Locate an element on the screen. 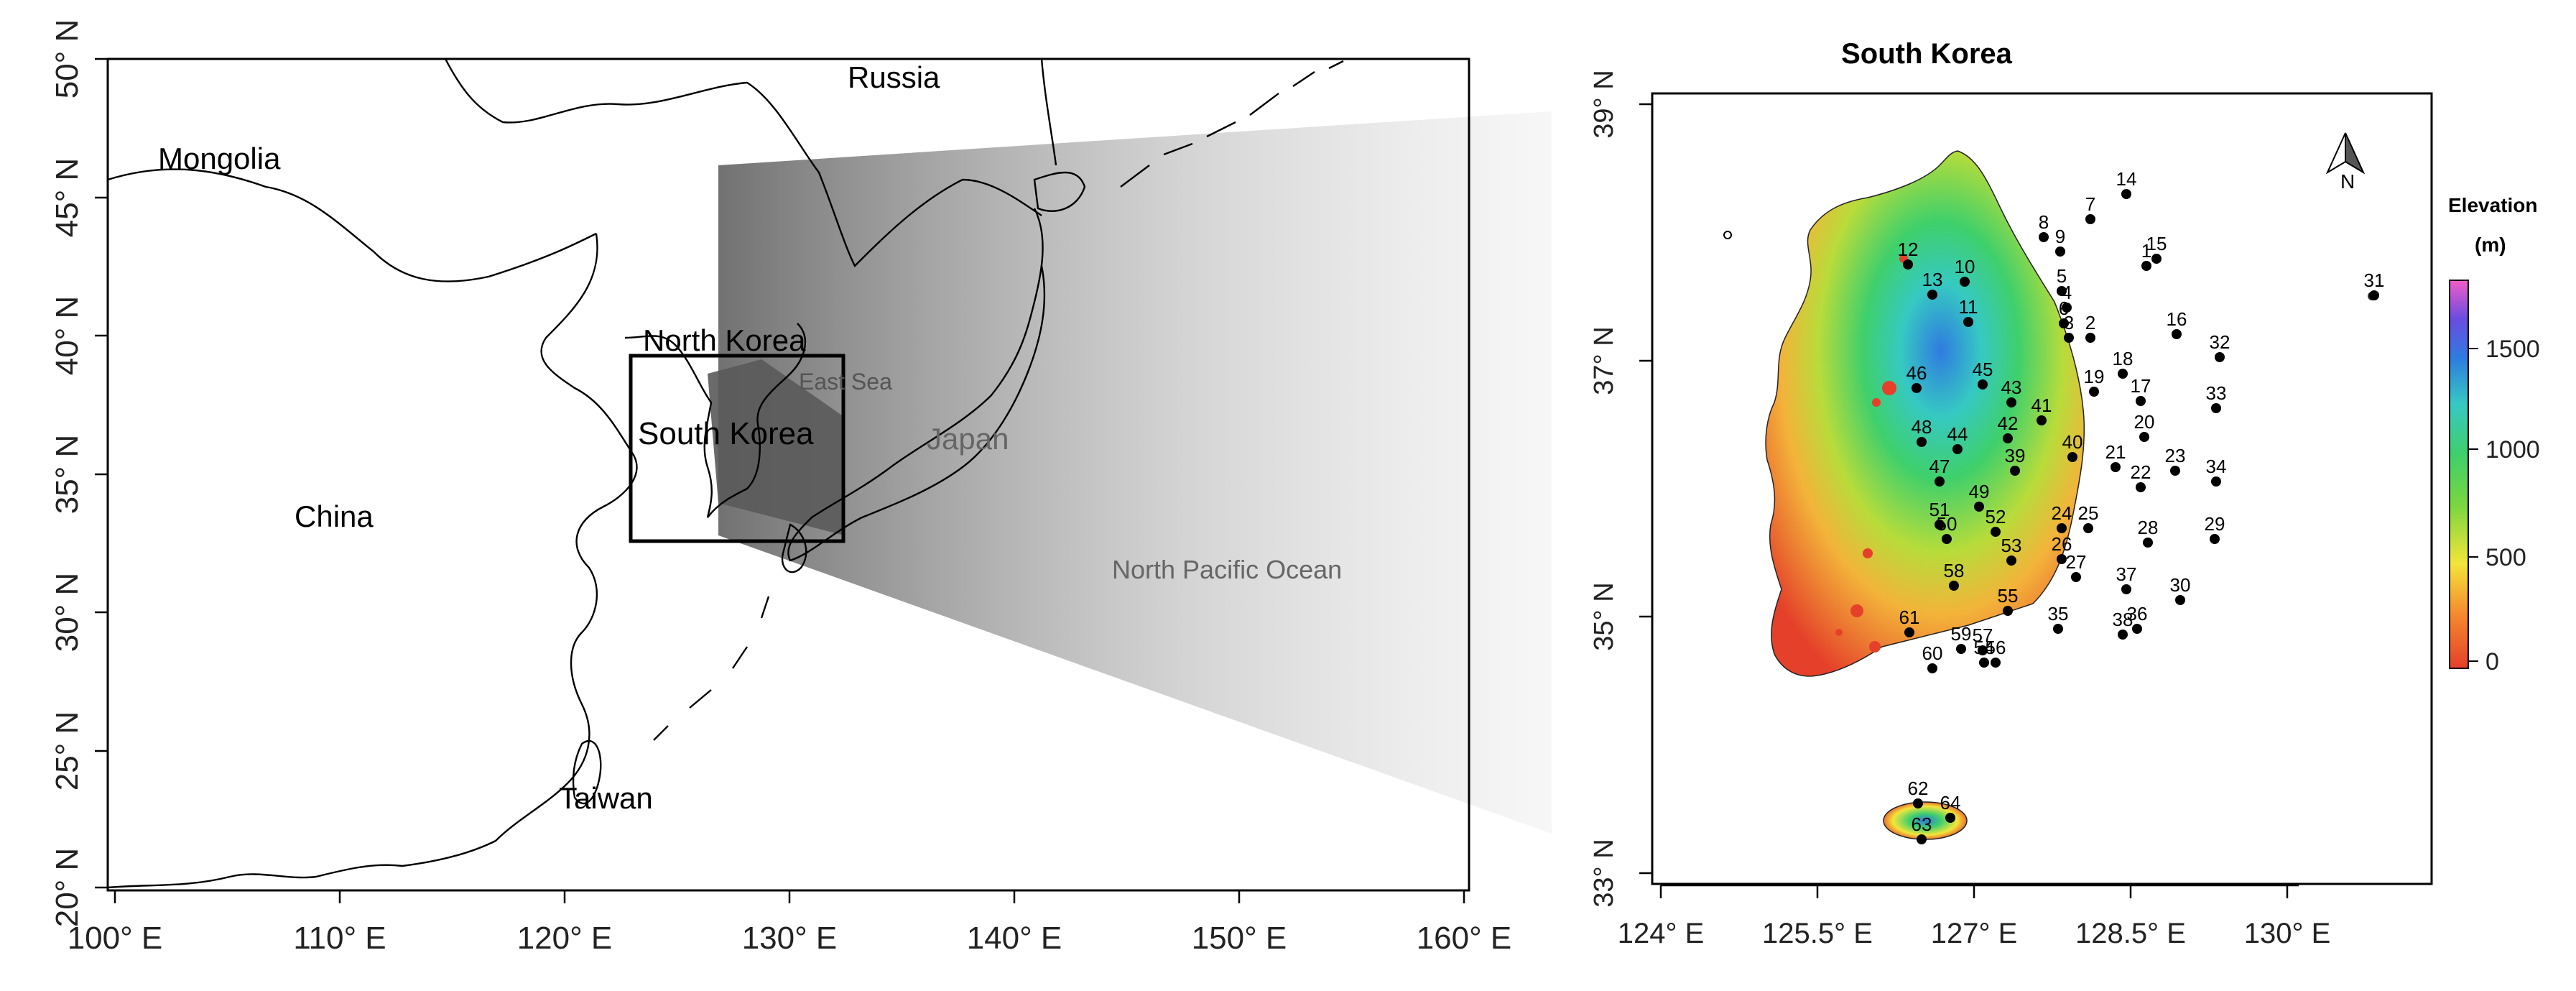 The height and width of the screenshot is (991, 2576). station-label: 25 is located at coordinates (2088, 513).